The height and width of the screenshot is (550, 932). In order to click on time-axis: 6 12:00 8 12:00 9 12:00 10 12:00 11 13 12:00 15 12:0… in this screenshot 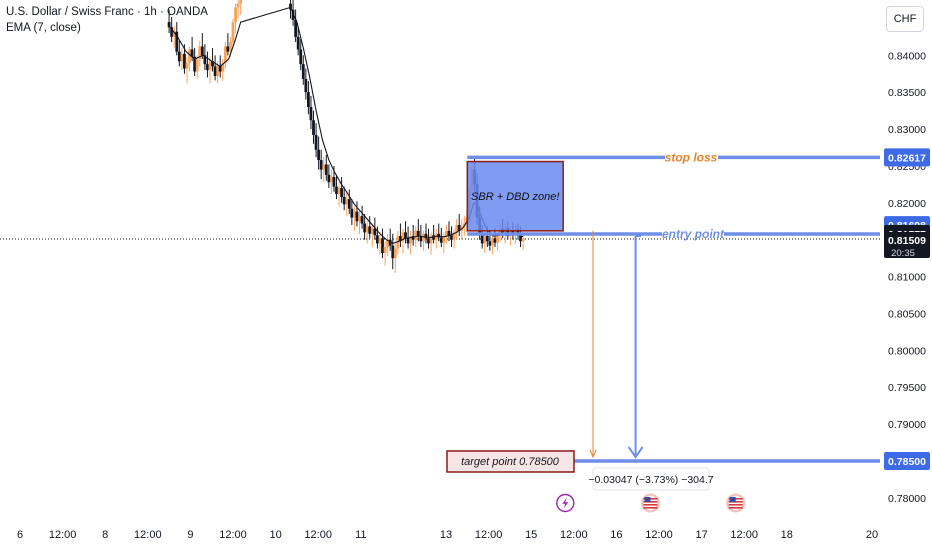, I will do `click(447, 535)`.